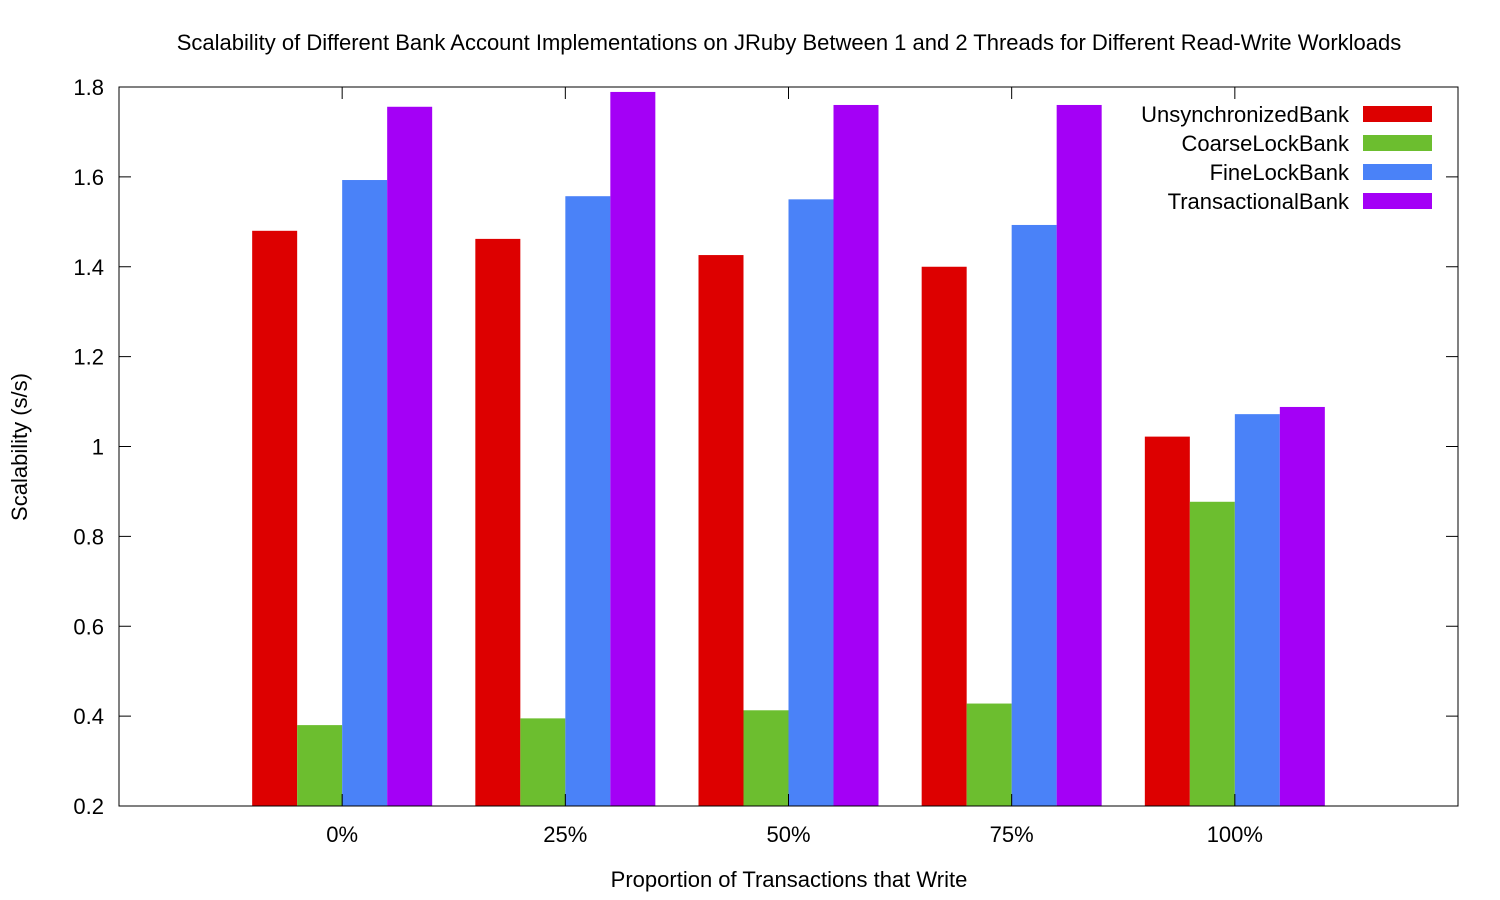 The width and height of the screenshot is (1500, 900). Describe the element at coordinates (88, 357) in the screenshot. I see `y-tick-label: 1.2` at that location.